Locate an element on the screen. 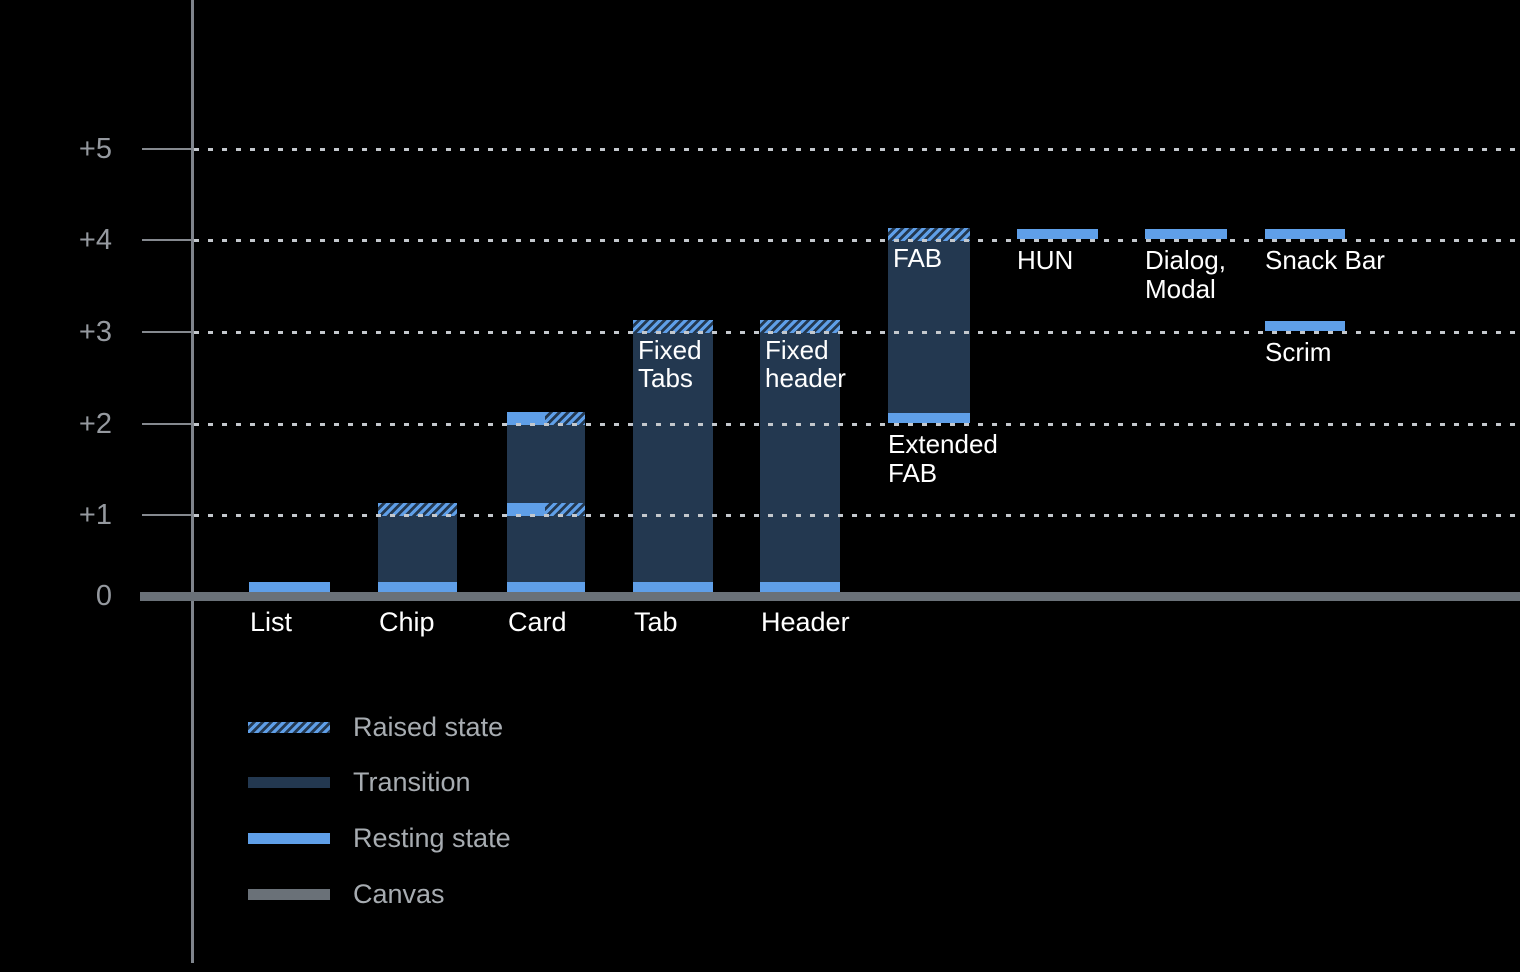 The width and height of the screenshot is (1520, 972). bar-side-label: HUN is located at coordinates (1045, 260).